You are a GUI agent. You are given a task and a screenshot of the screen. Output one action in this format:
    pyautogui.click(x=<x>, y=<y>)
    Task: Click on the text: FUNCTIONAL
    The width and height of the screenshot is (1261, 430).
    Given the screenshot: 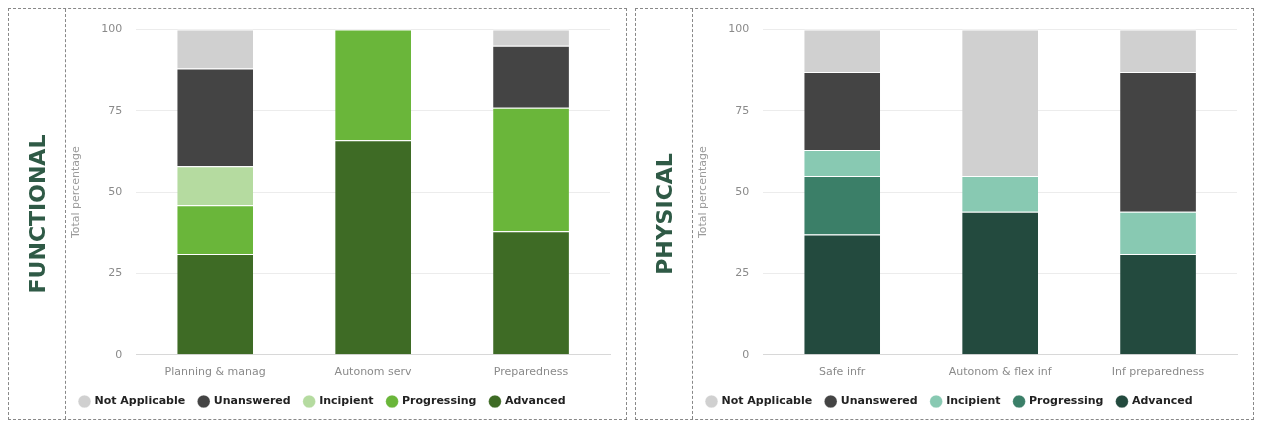 What is the action you would take?
    pyautogui.click(x=37, y=214)
    